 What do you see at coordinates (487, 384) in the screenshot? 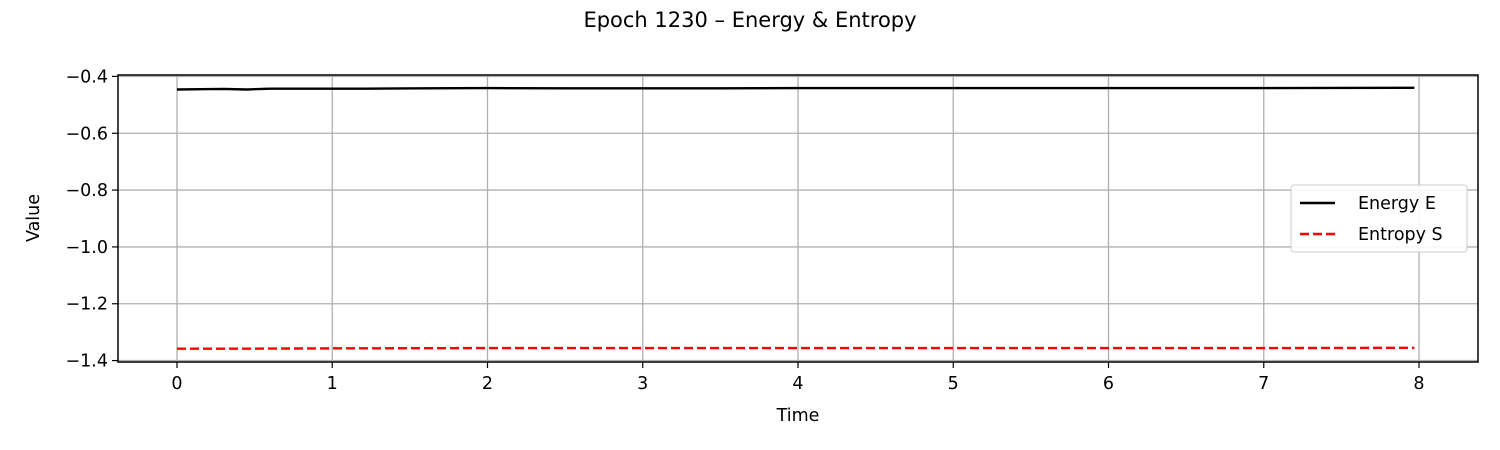
I see `x-tick-label: 2` at bounding box center [487, 384].